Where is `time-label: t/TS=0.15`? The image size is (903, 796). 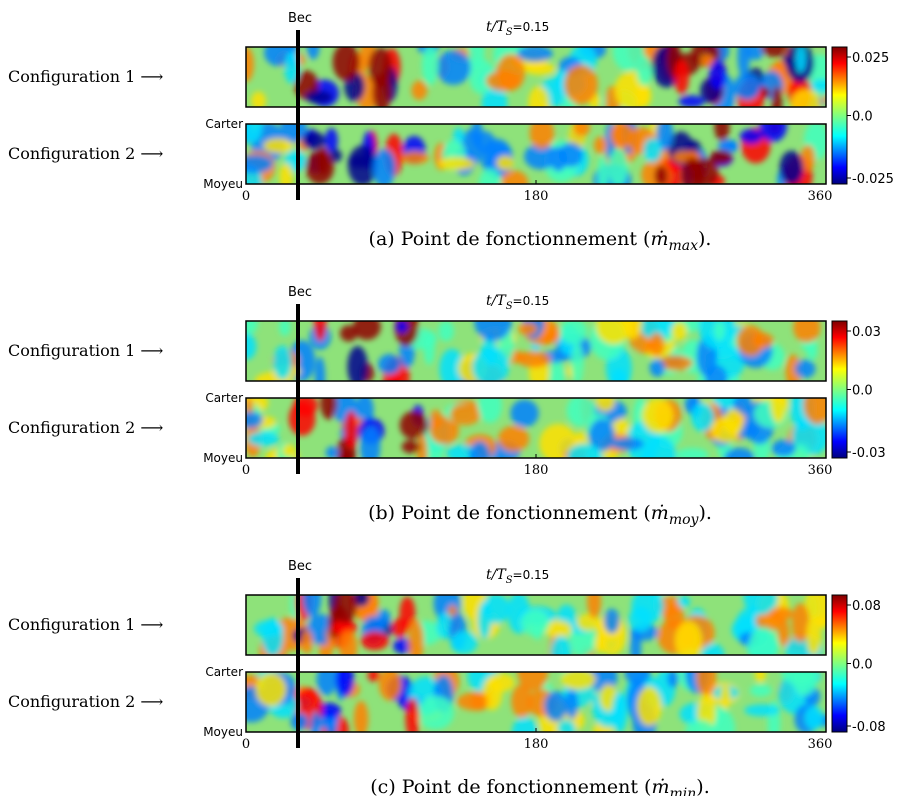
time-label: t/TS=0.15 is located at coordinates (517, 302).